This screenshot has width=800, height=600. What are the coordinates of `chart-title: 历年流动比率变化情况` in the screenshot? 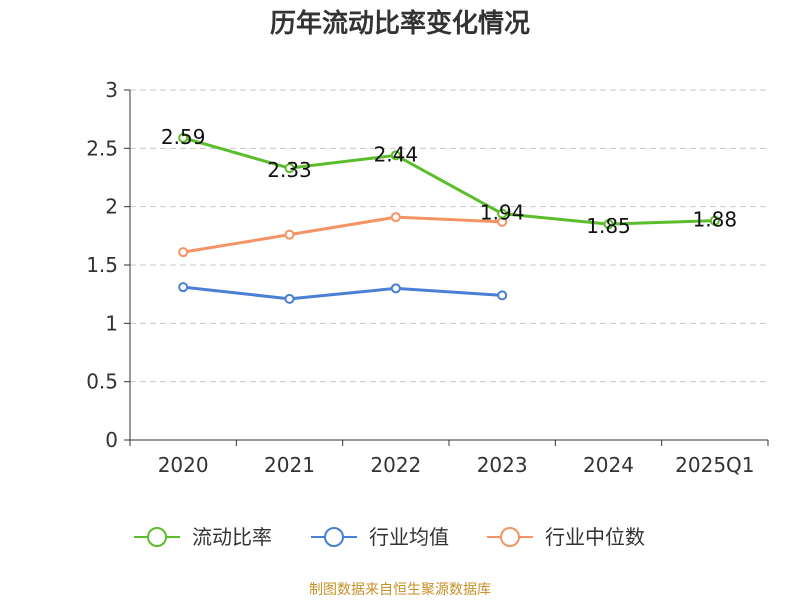 It's located at (400, 23).